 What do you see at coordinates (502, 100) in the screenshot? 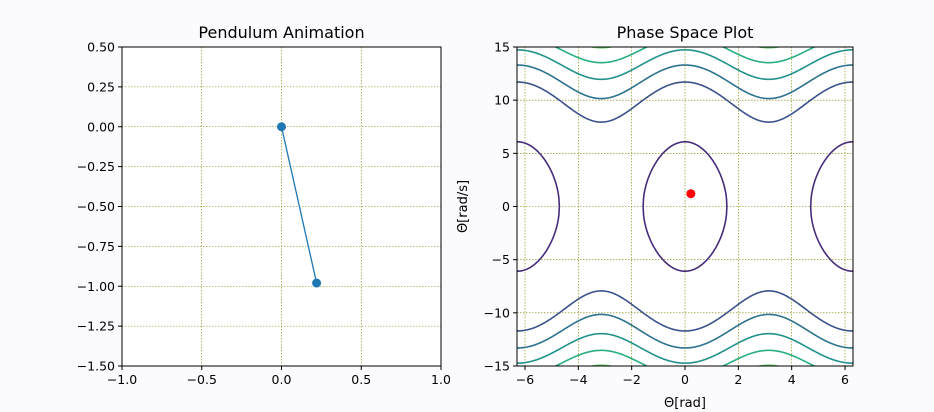
I see `y-tick-label: 10` at bounding box center [502, 100].